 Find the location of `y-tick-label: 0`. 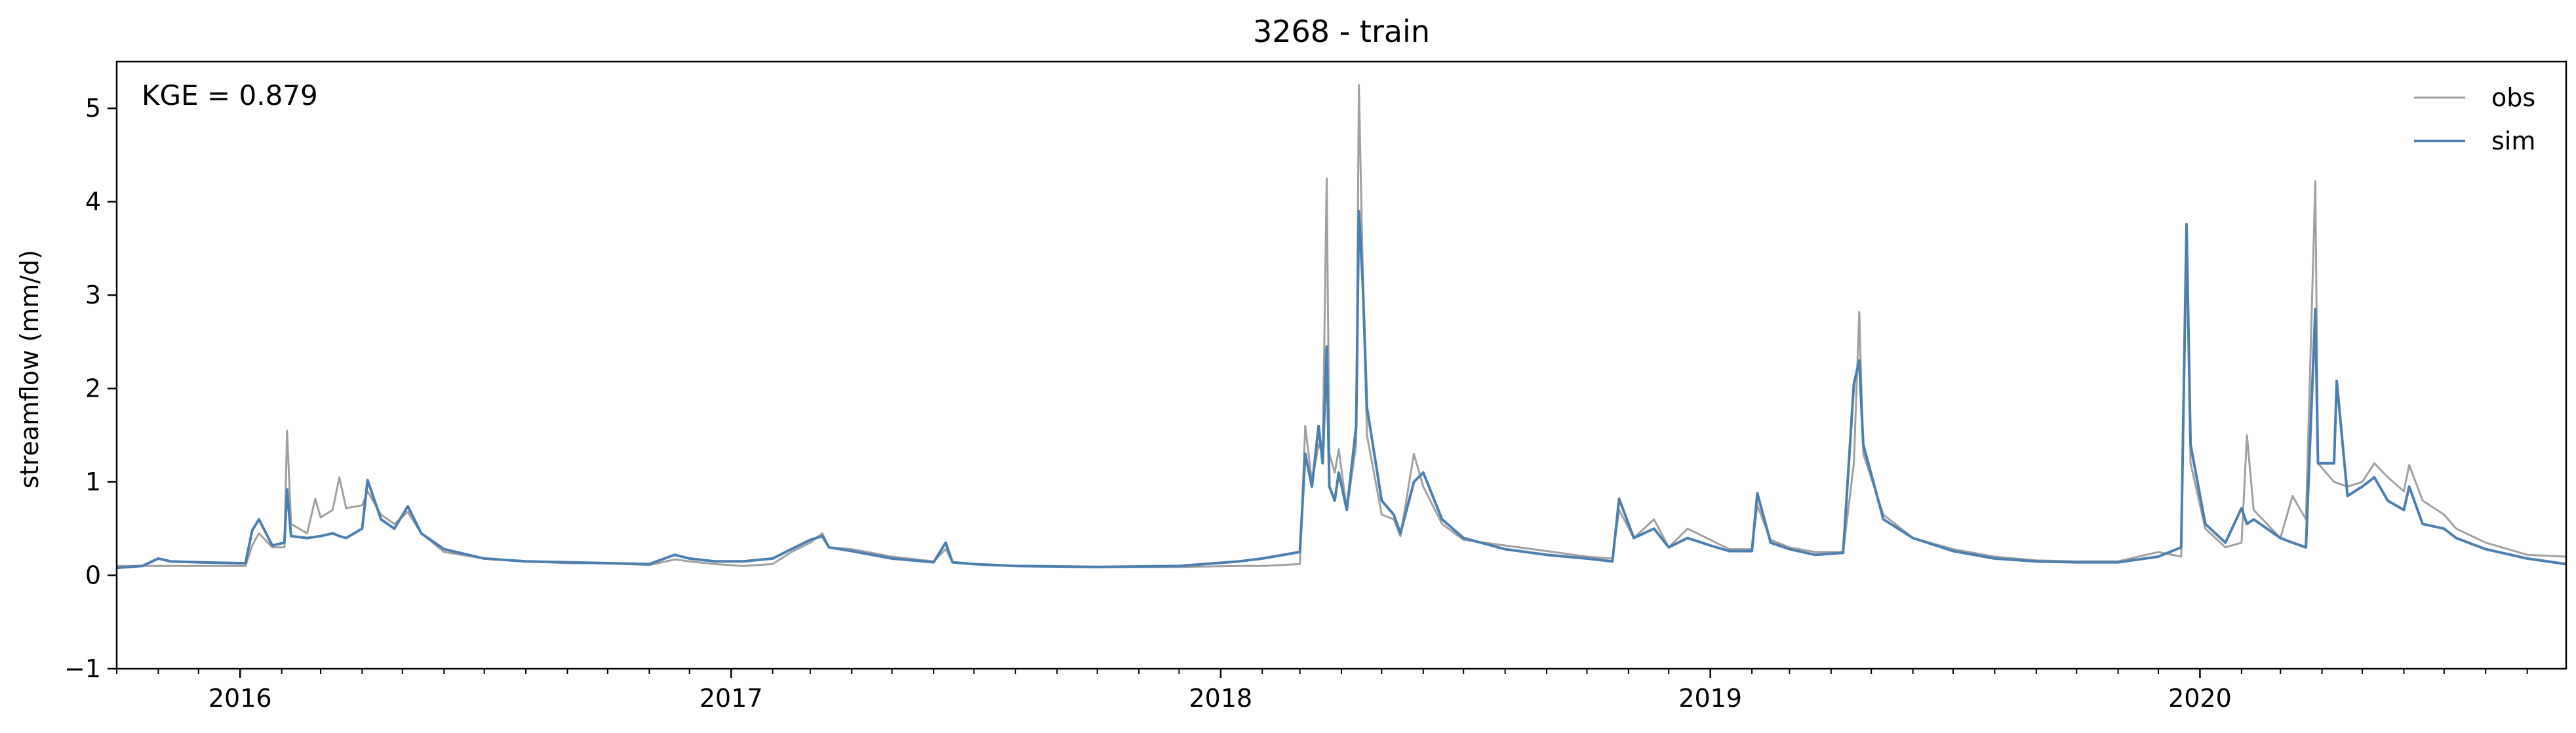

y-tick-label: 0 is located at coordinates (93, 575).